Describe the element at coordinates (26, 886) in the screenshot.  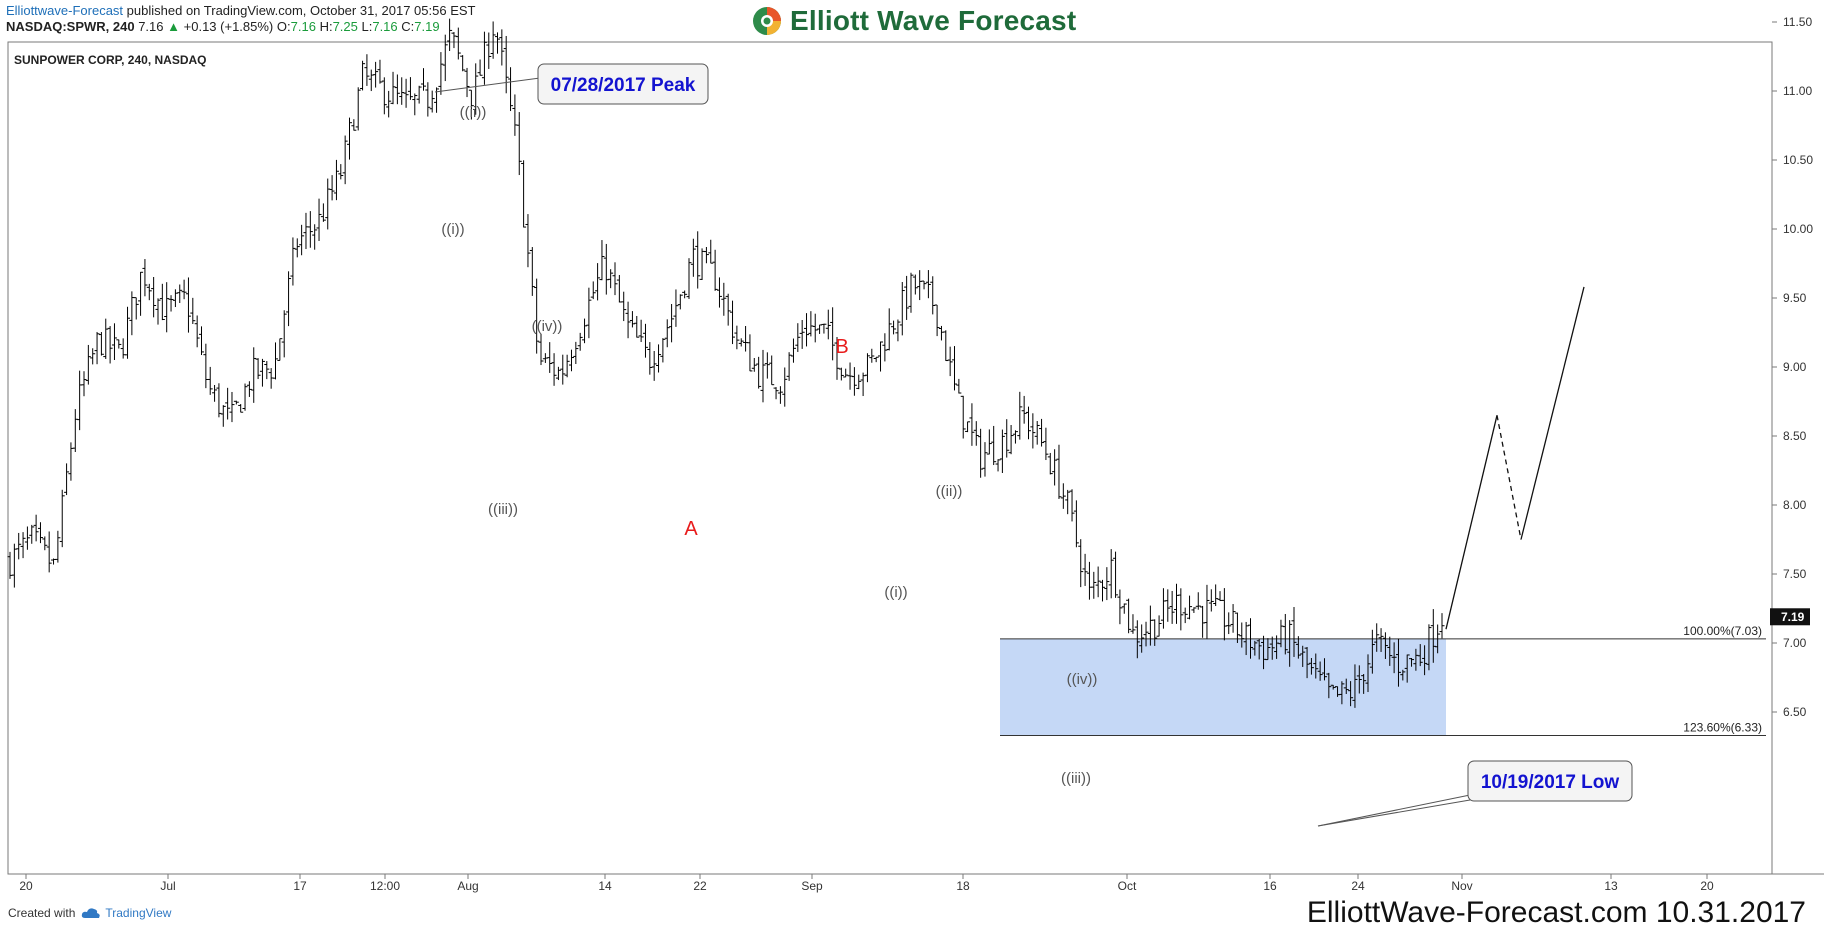
I see `x-tick-label: 20` at that location.